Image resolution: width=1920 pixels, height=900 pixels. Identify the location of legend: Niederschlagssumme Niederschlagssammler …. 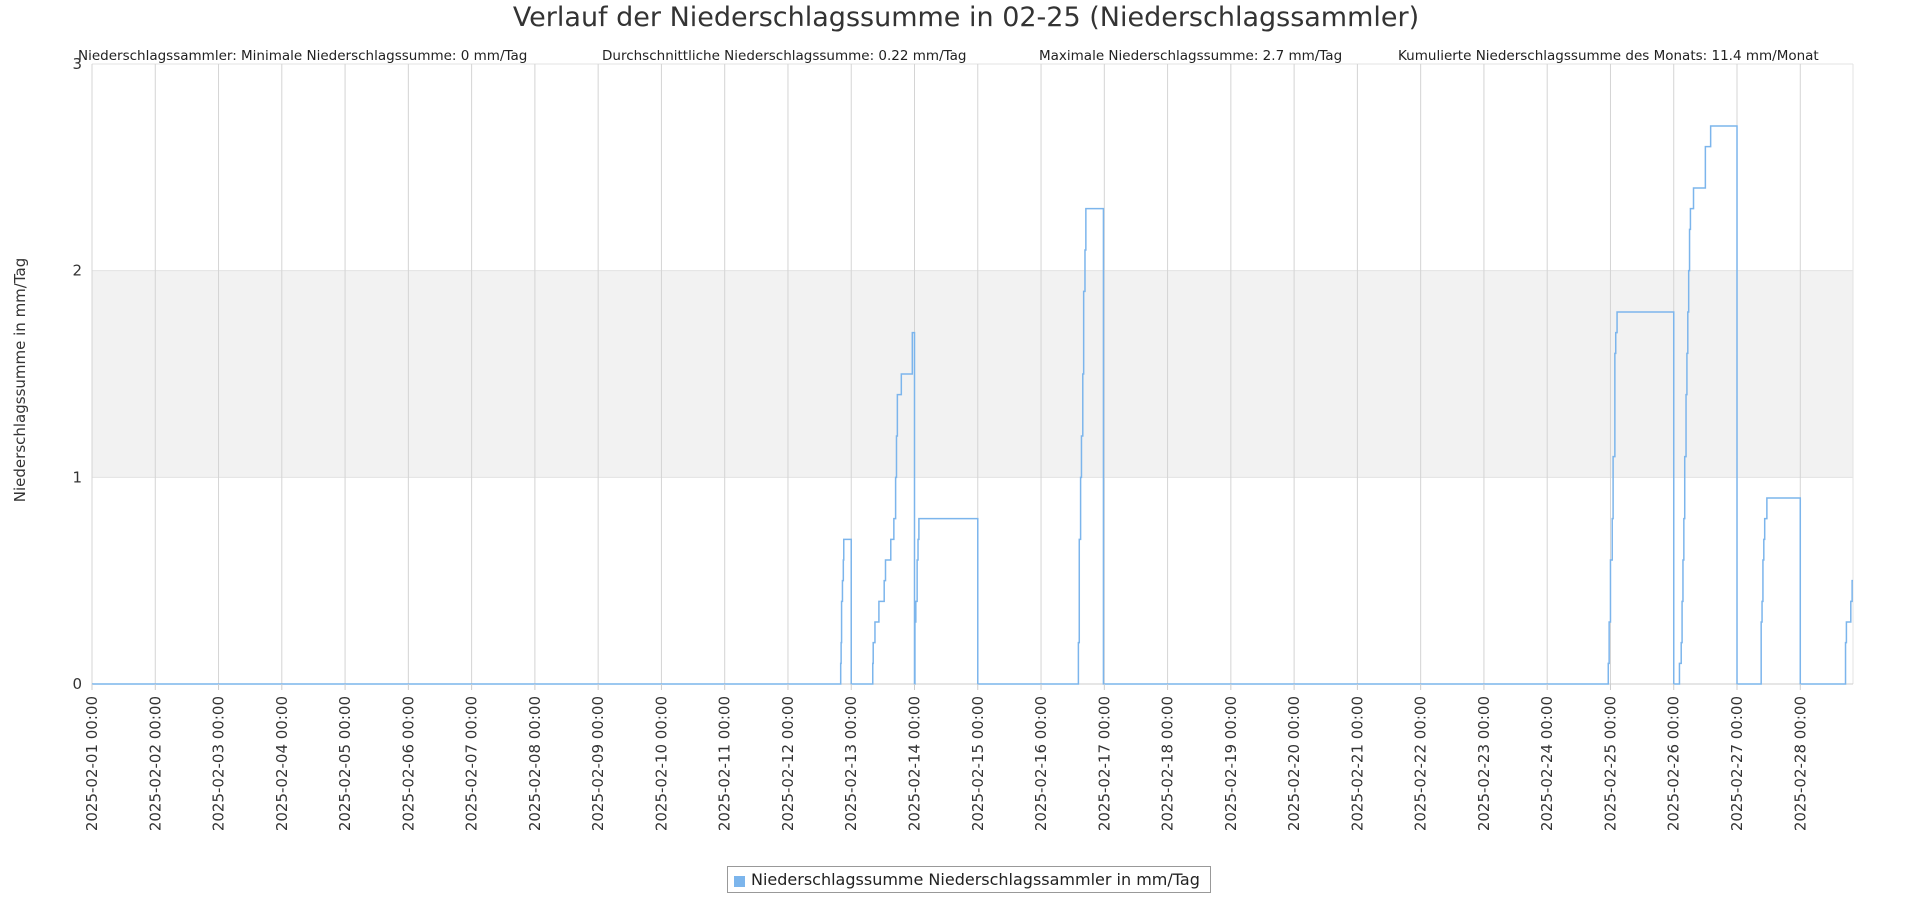
(969, 879).